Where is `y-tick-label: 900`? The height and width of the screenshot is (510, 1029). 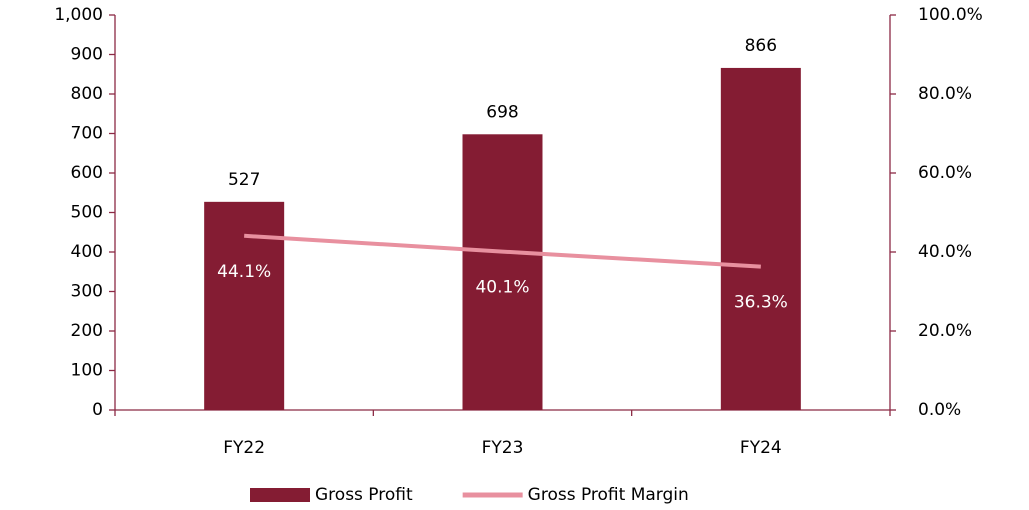 y-tick-label: 900 is located at coordinates (87, 55).